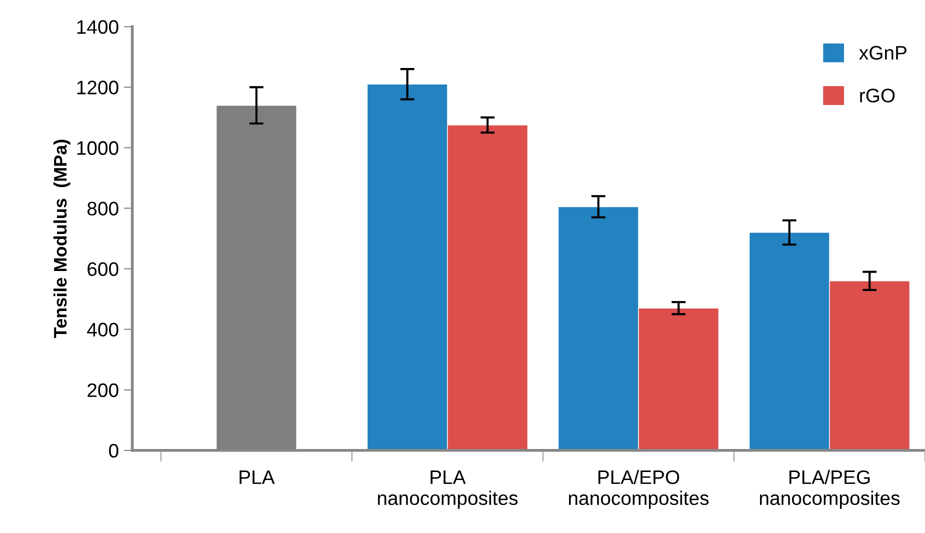 This screenshot has height=533, width=925. What do you see at coordinates (882, 53) in the screenshot?
I see `legend-label: xGnP` at bounding box center [882, 53].